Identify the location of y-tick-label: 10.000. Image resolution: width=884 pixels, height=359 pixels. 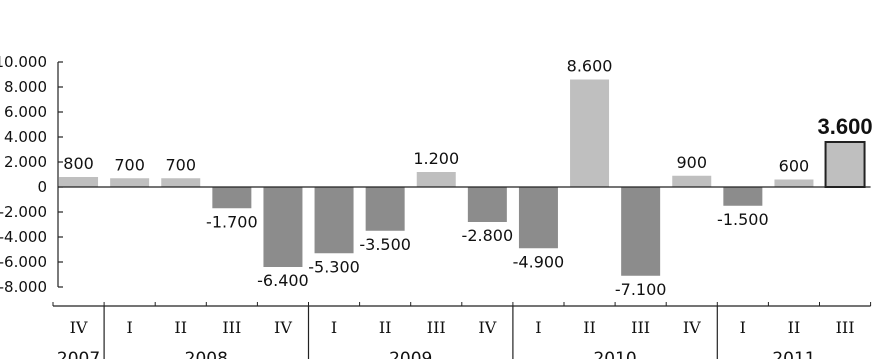
(23, 62).